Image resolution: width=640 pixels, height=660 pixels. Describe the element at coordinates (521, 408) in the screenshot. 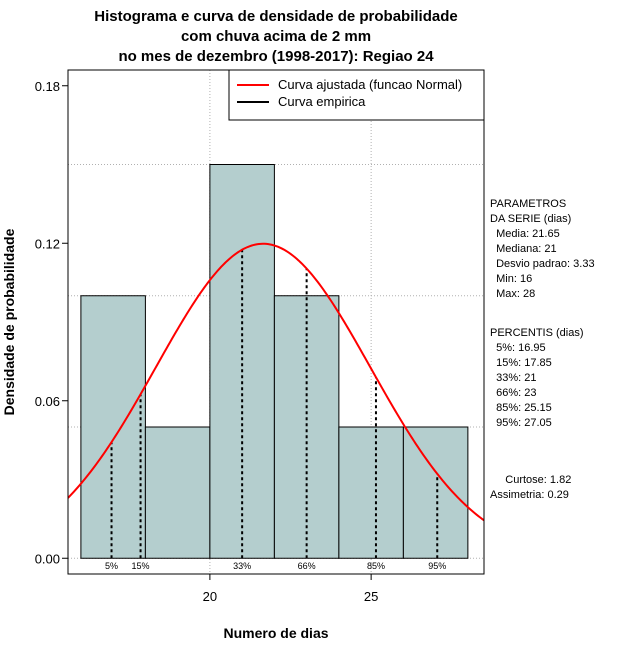

I see `percentis-line-6: 85%: 25.15` at that location.